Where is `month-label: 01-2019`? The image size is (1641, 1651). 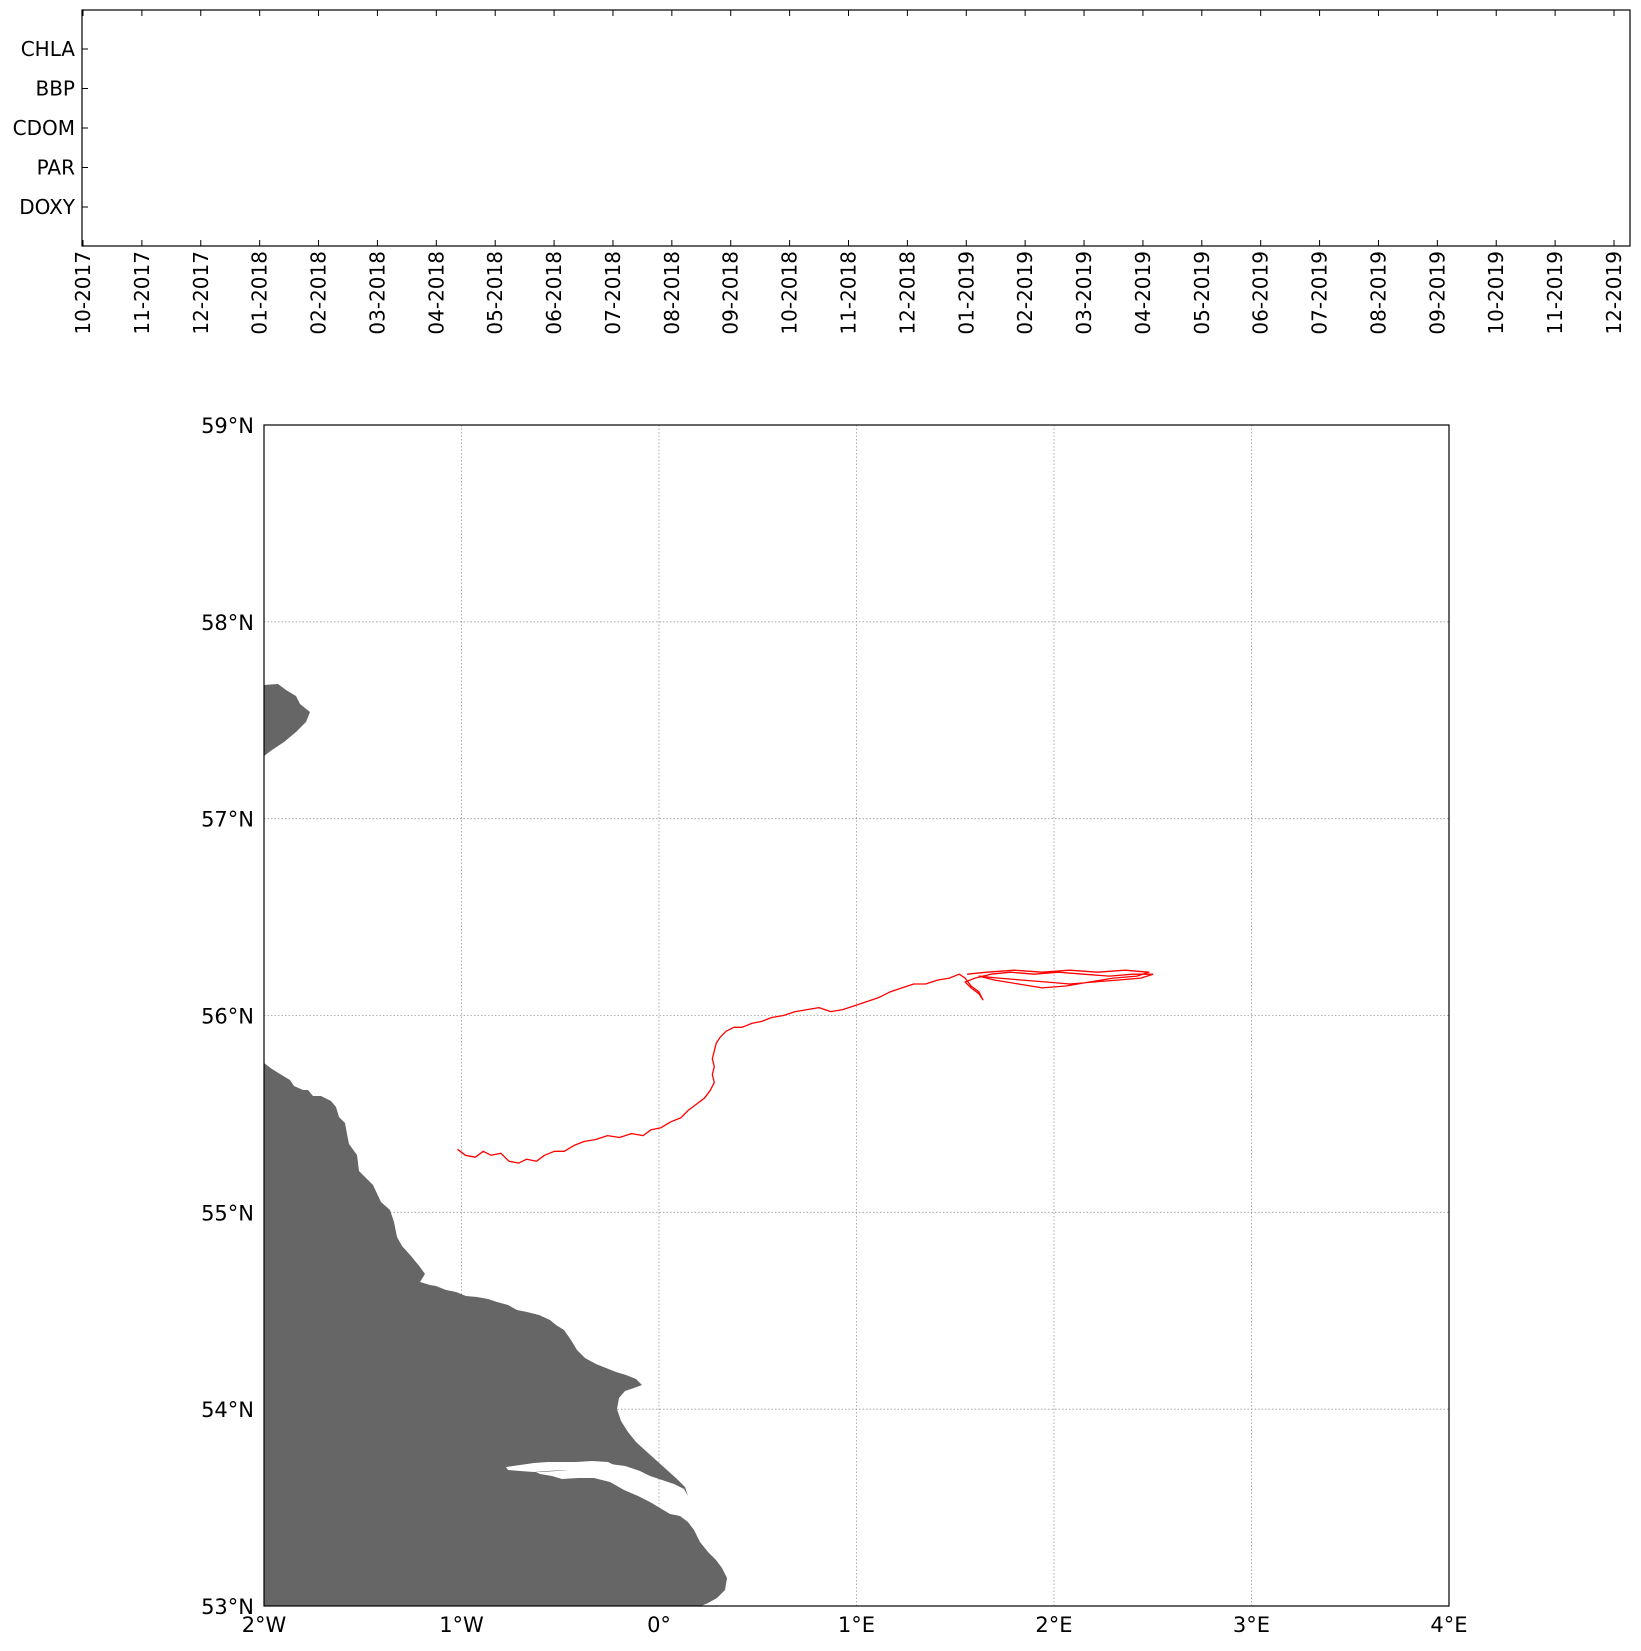
month-label: 01-2019 is located at coordinates (966, 293).